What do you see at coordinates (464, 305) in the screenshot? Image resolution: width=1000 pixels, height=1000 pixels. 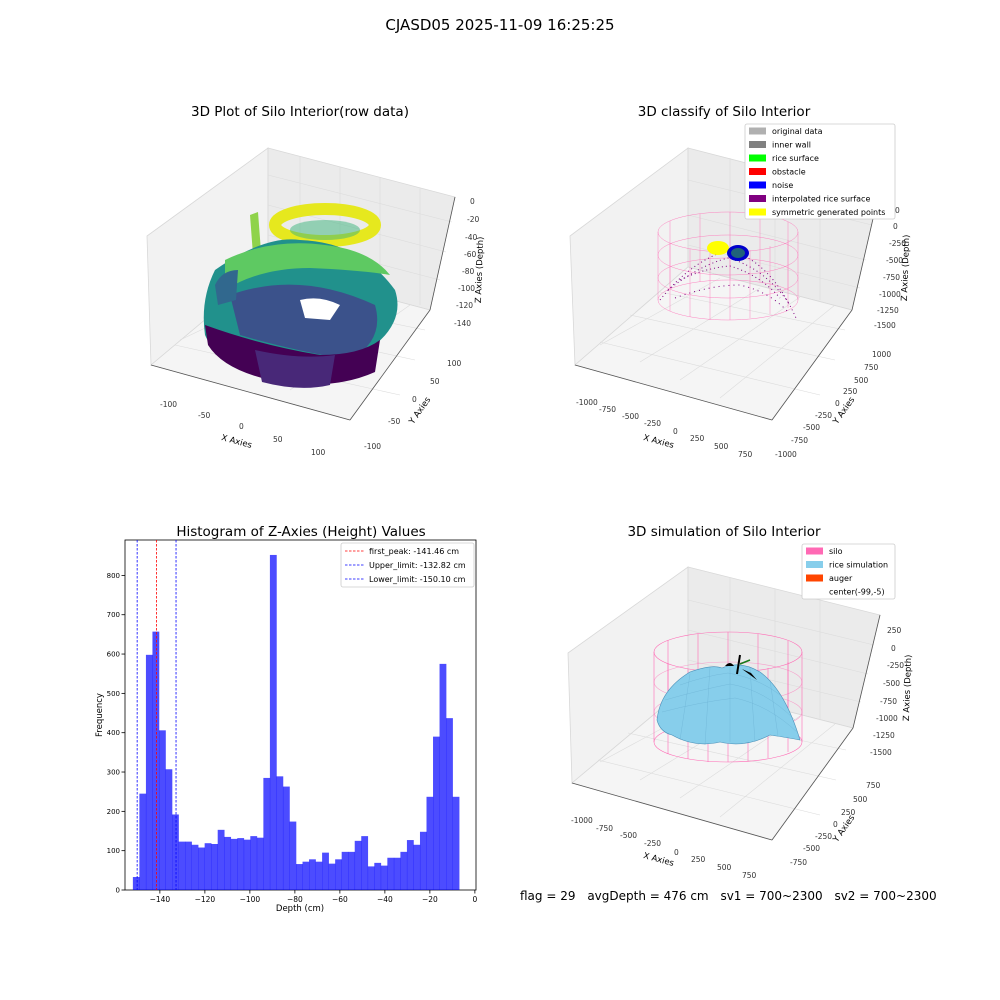 I see `raw-z-tick: -120` at bounding box center [464, 305].